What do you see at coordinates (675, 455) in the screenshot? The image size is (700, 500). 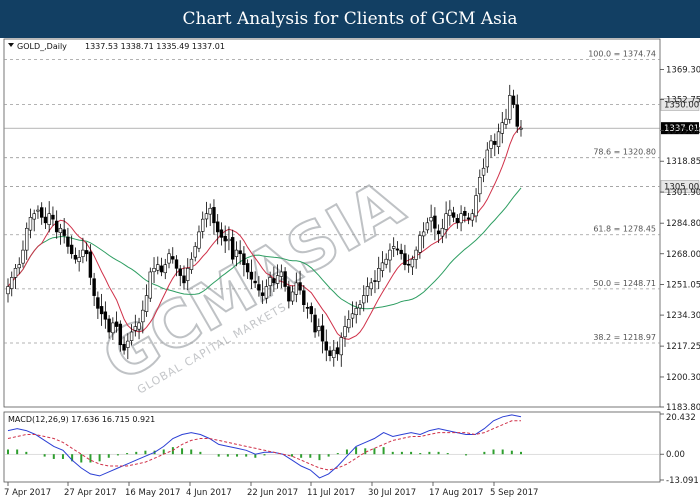 I see `macd-y-tick-label: 0.00` at bounding box center [675, 455].